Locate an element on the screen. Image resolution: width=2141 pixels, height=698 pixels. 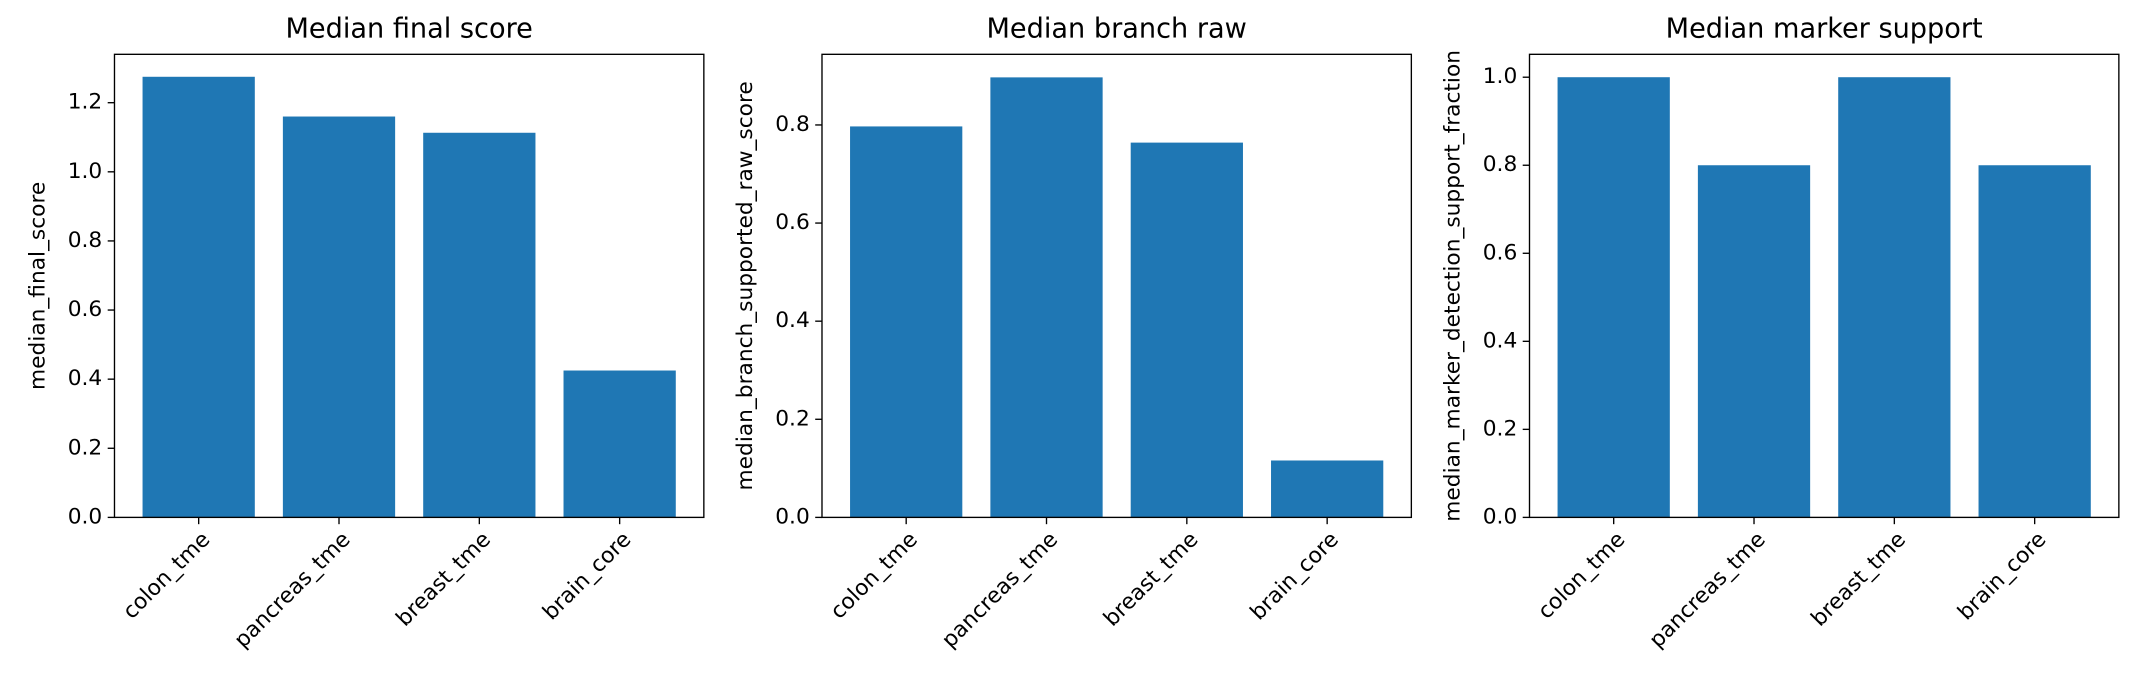
chart-title: Median final score is located at coordinates (408, 28).